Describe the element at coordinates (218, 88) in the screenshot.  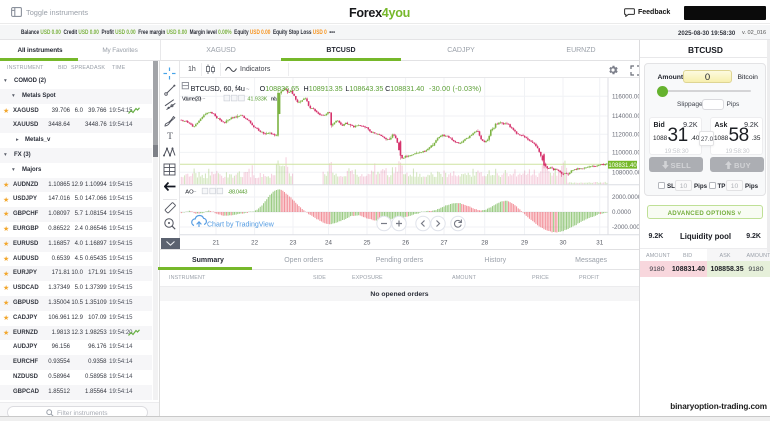
I see `svg-text: BTCUSD, 60, f4u` at that location.